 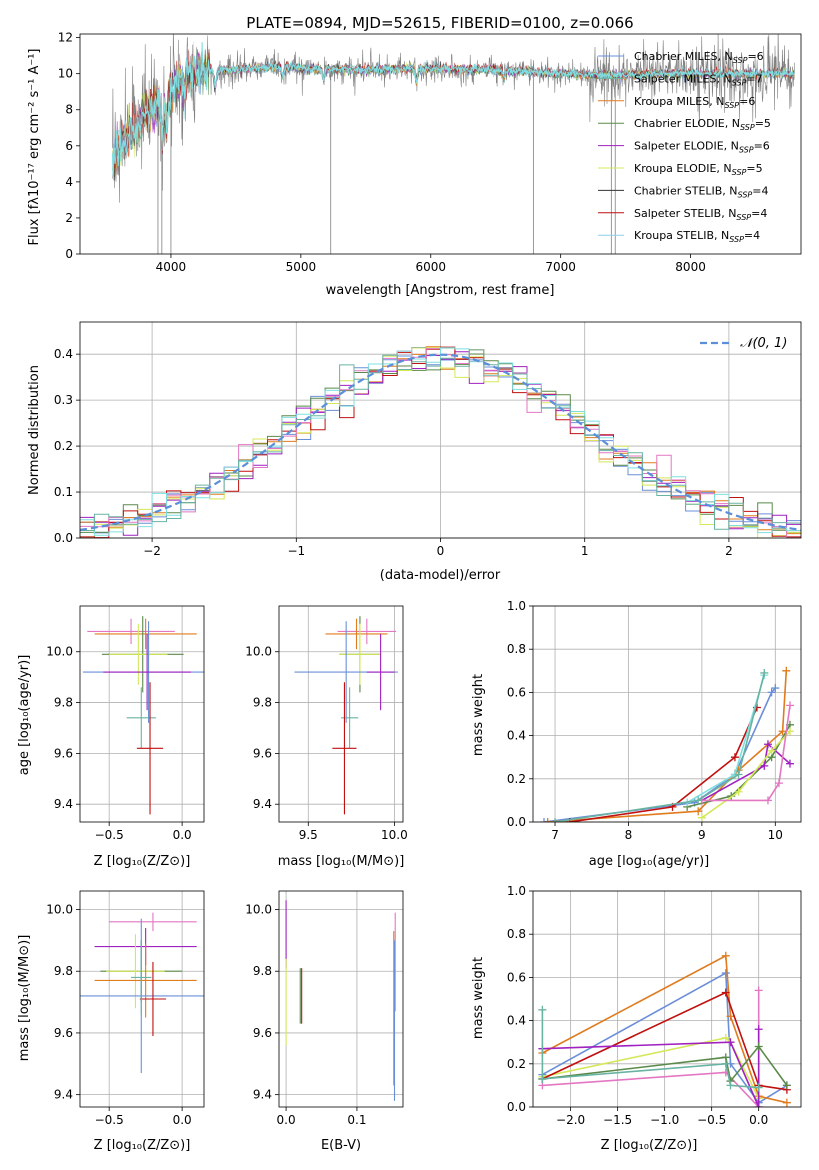 What do you see at coordinates (341, 1145) in the screenshot?
I see `massE-x-label: E(B-V)` at bounding box center [341, 1145].